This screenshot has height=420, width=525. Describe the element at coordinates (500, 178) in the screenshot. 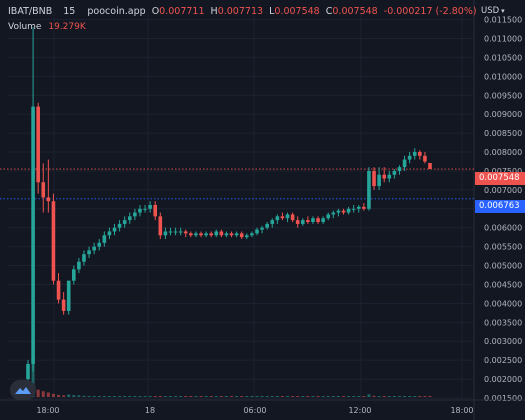

I see `last-price-tag: 0.007548` at that location.